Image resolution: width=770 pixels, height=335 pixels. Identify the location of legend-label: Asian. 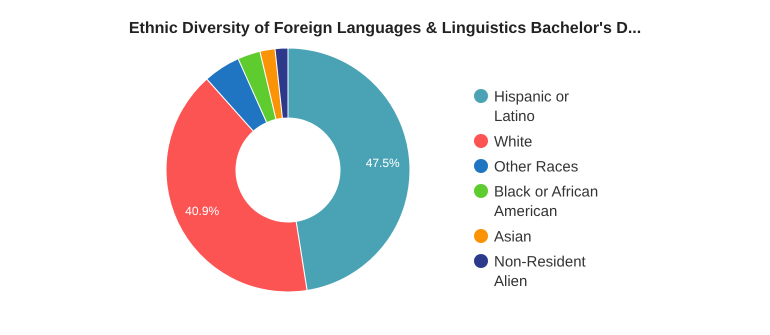
(513, 237).